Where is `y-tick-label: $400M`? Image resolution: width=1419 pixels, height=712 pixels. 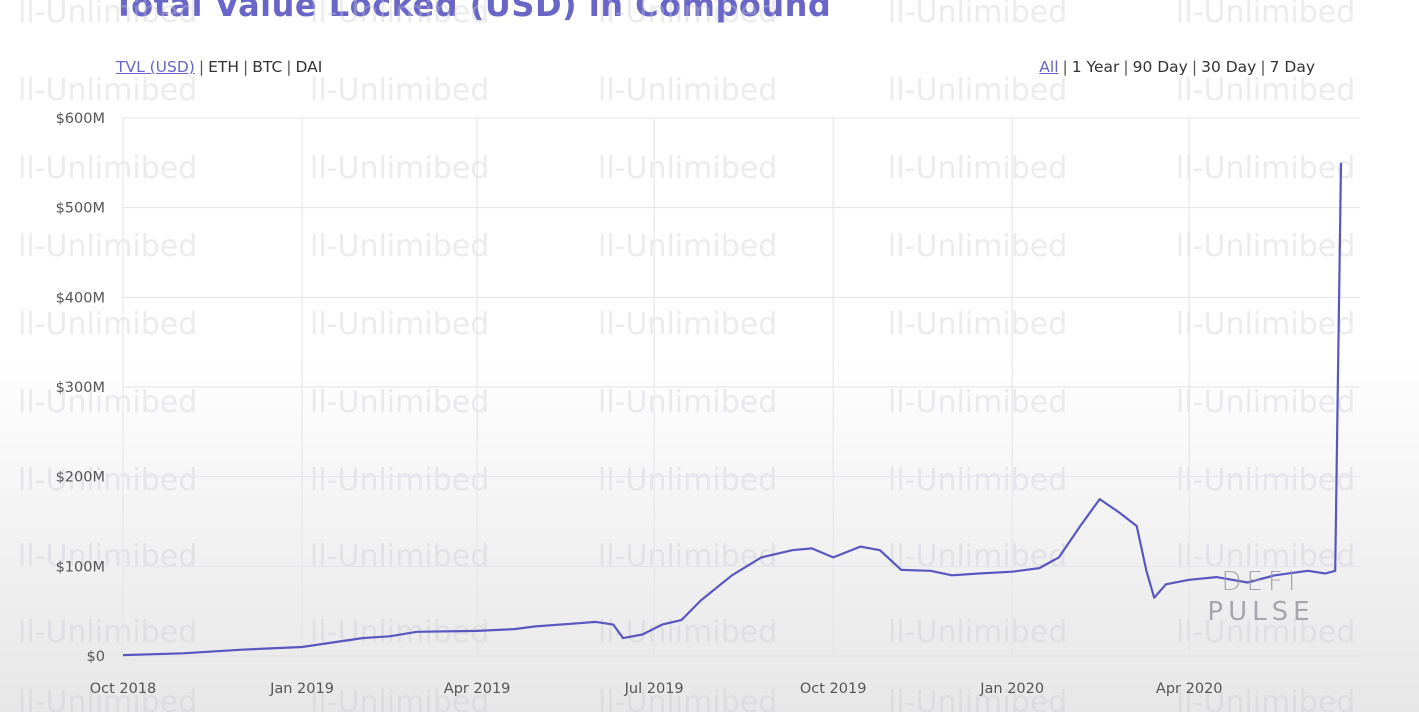 y-tick-label: $400M is located at coordinates (80, 298).